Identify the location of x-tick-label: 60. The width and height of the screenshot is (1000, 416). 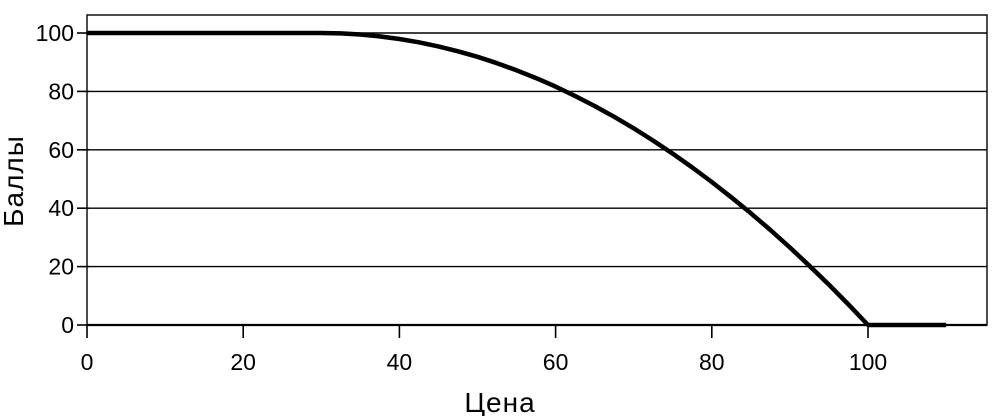
(556, 362).